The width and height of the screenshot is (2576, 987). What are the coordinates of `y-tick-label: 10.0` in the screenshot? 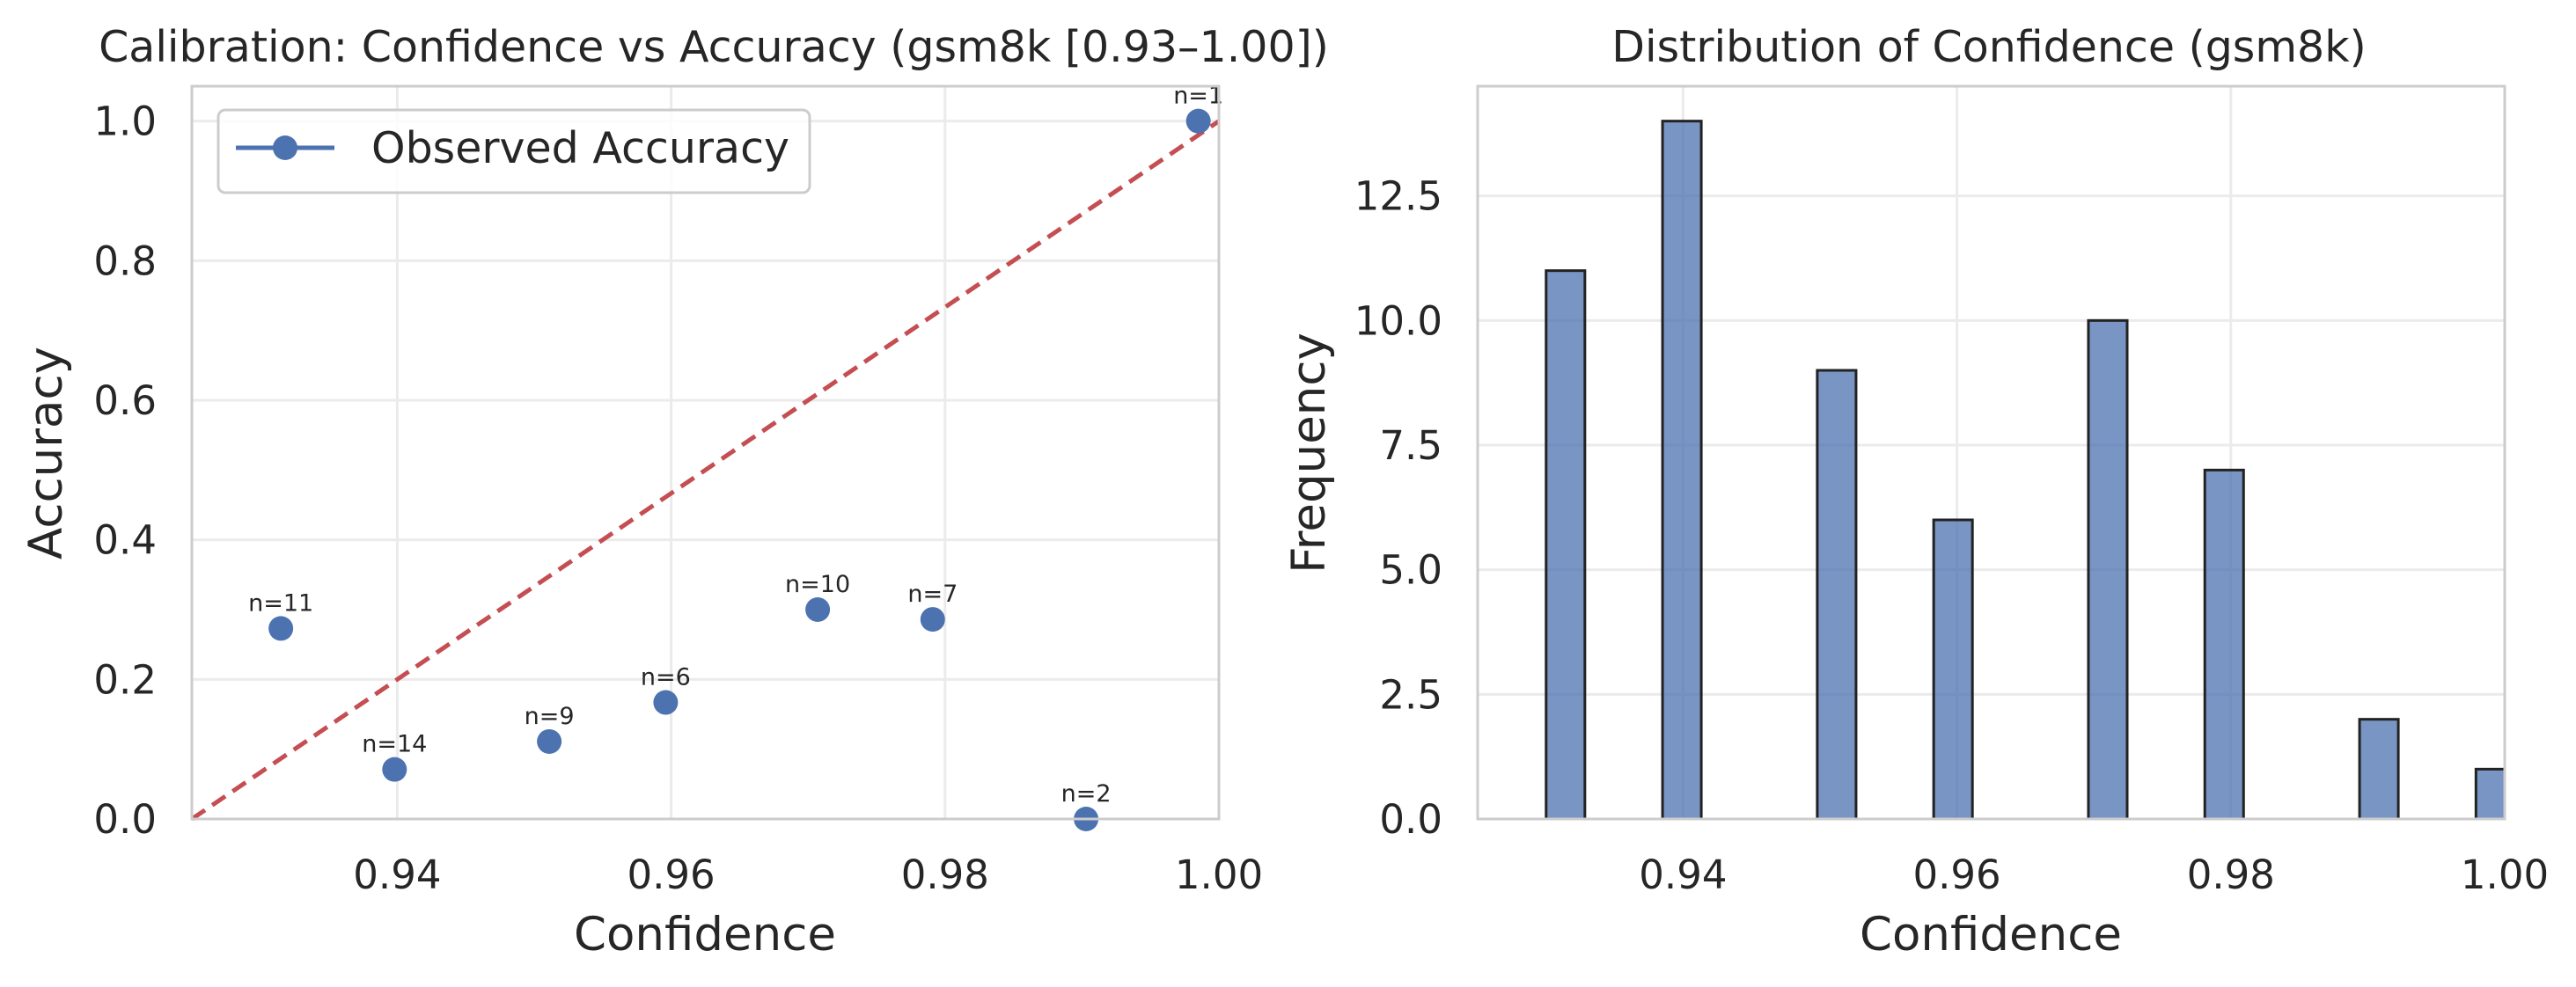 It's located at (1398, 320).